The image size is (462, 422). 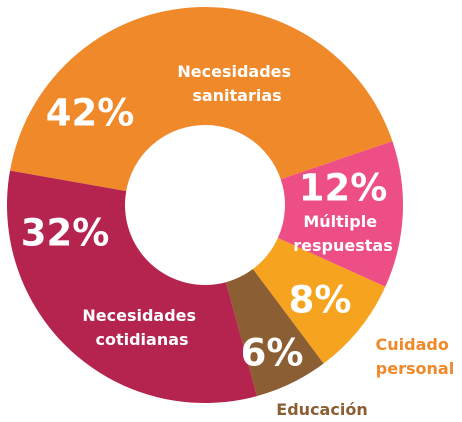 I want to click on category-label: Necesidades sanitarias, so click(x=236, y=83).